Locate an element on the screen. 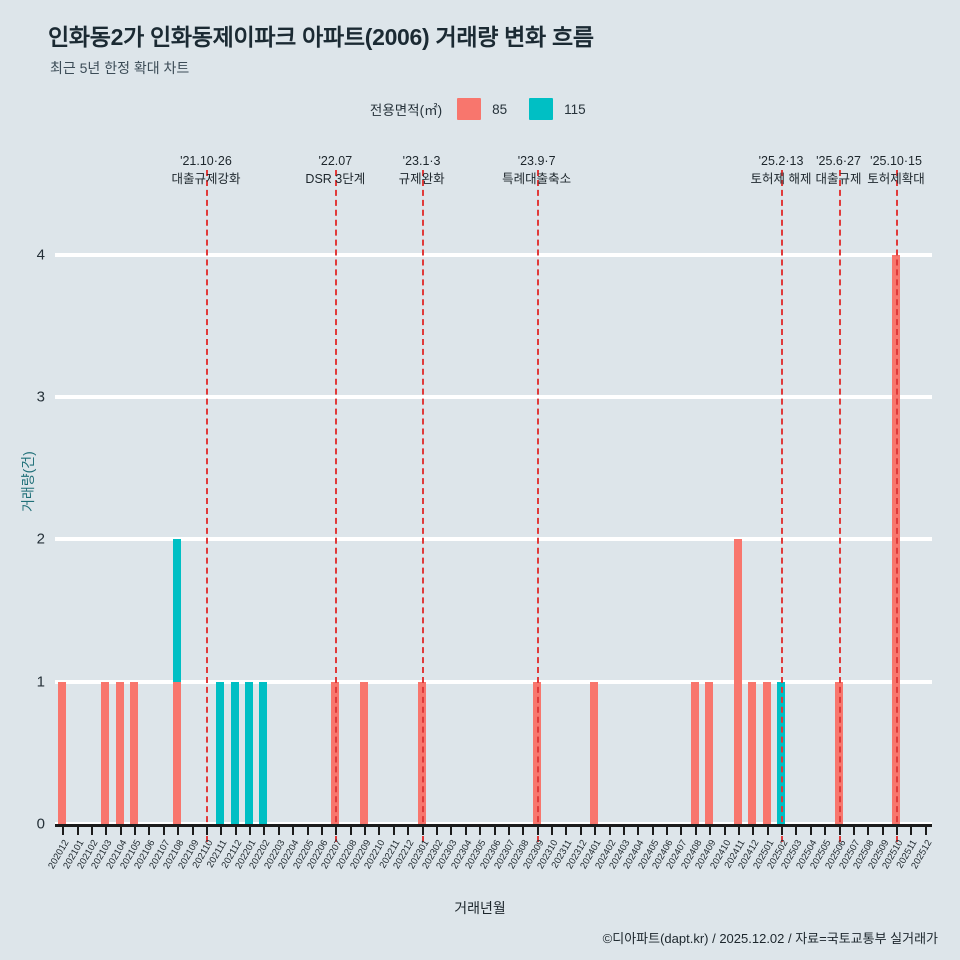 The image size is (960, 960). event-name: 토허제 해제 is located at coordinates (781, 179).